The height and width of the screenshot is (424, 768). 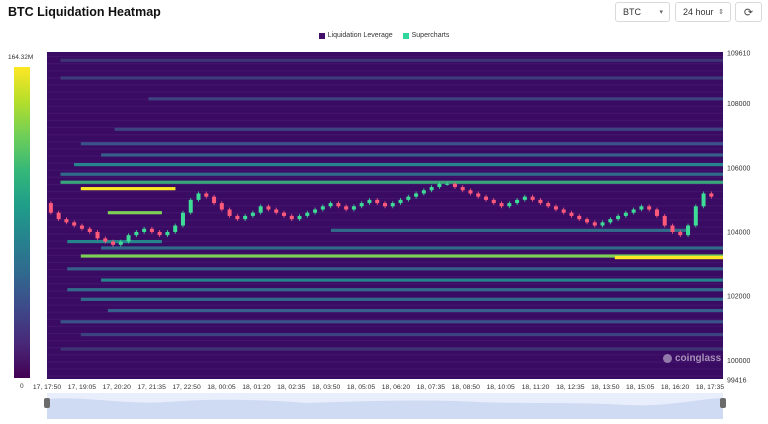 I want to click on y-tick-label: 108000, so click(x=738, y=104).